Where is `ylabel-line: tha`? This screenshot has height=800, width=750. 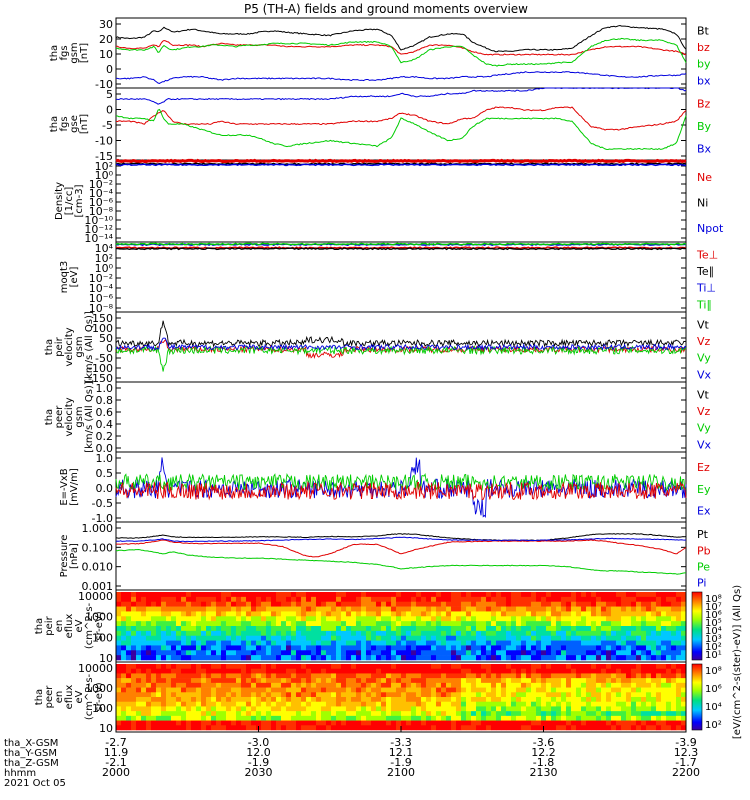
ylabel-line: tha is located at coordinates (49, 347).